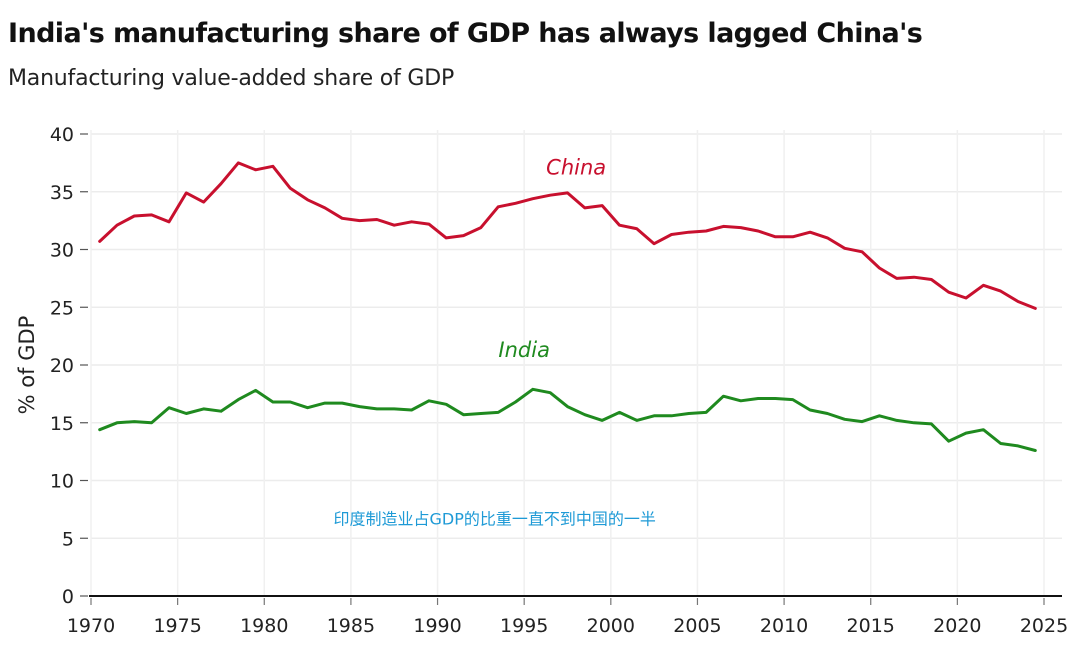 The width and height of the screenshot is (1080, 658). What do you see at coordinates (68, 597) in the screenshot?
I see `y-tick-label: 0` at bounding box center [68, 597].